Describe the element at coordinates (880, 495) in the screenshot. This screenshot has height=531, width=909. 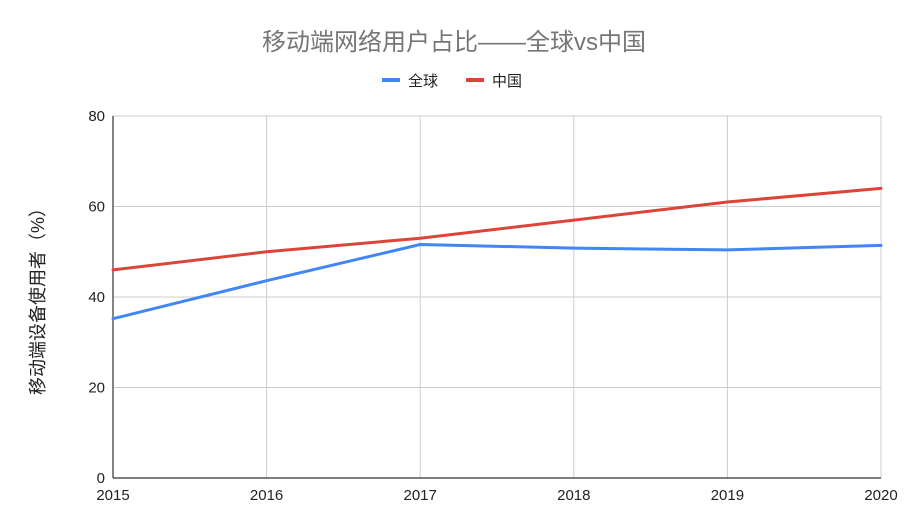
I see `x-tick-label-2020: 2020` at that location.